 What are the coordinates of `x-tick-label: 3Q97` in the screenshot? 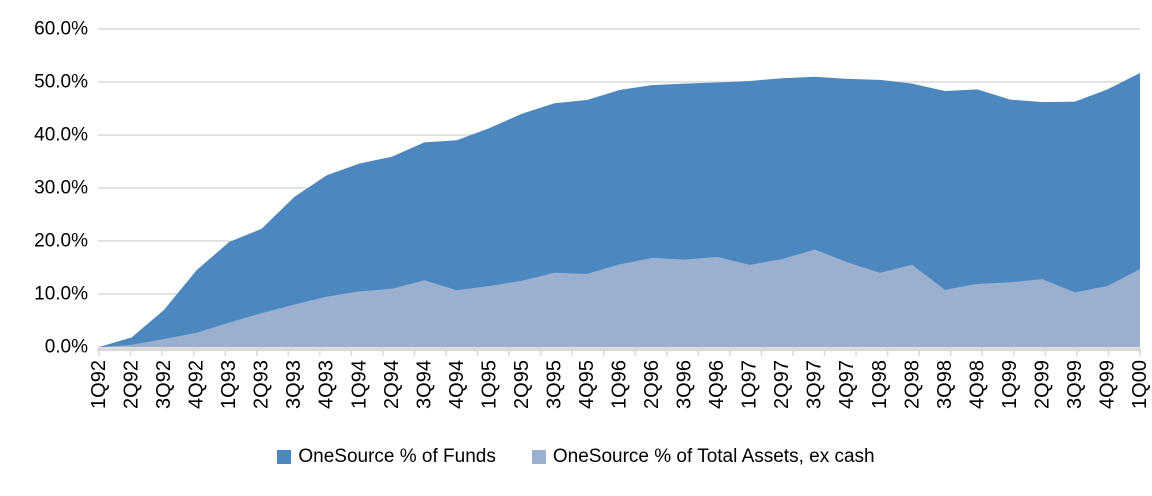 It's located at (815, 384).